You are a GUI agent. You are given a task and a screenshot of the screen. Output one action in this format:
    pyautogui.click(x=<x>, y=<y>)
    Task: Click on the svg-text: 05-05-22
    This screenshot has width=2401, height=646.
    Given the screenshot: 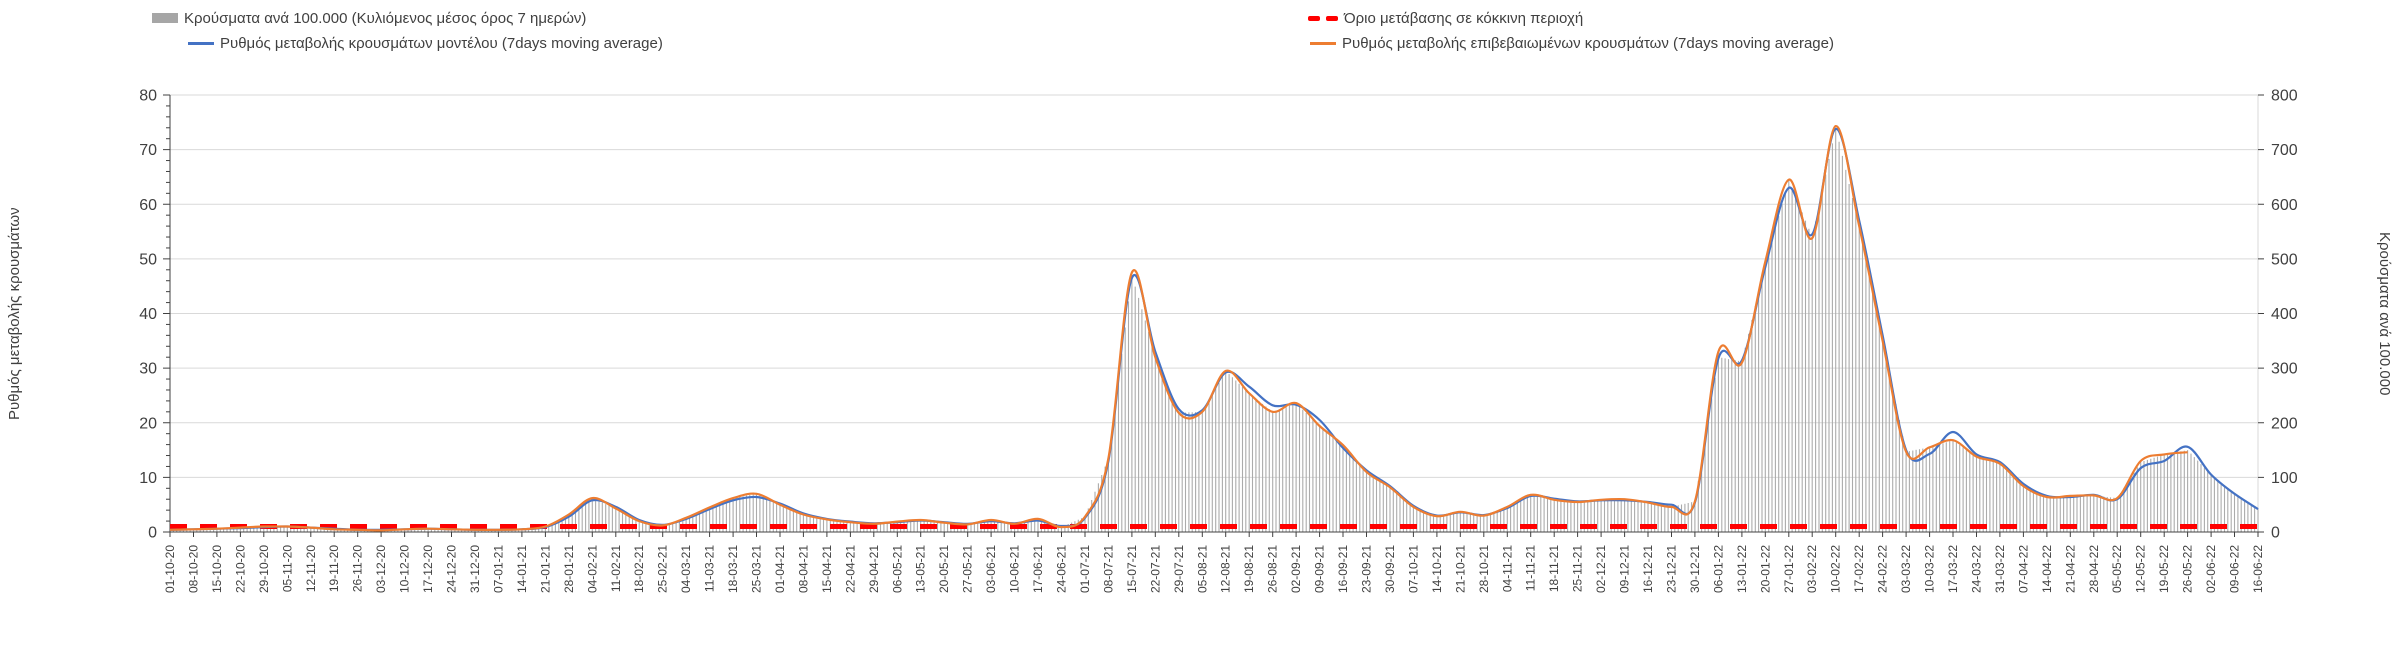 What is the action you would take?
    pyautogui.click(x=2117, y=569)
    